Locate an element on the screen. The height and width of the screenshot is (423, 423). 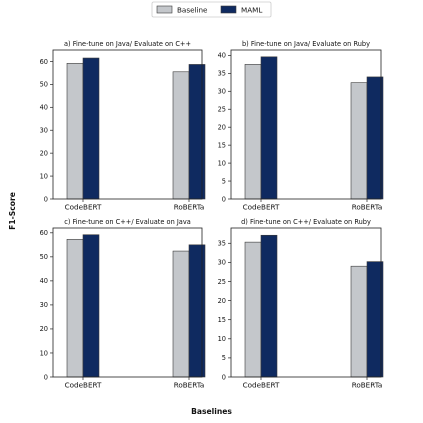
panel-title: d) Fine-tune on C++/ Evaluate on Ruby is located at coordinates (306, 222).